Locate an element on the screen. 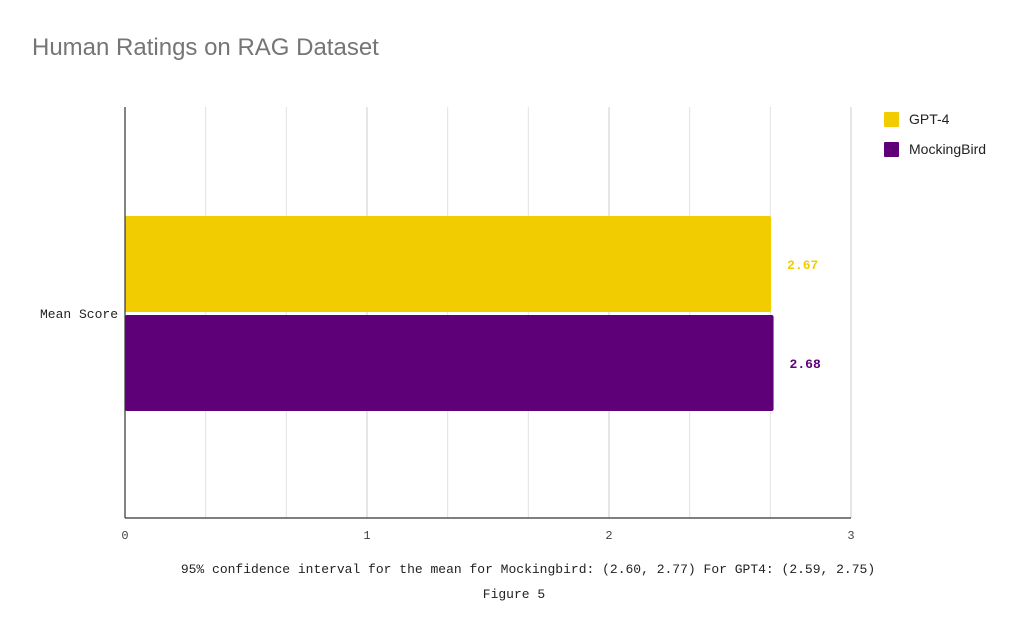 The width and height of the screenshot is (1024, 619). legend-label: GPT-4 is located at coordinates (929, 119).